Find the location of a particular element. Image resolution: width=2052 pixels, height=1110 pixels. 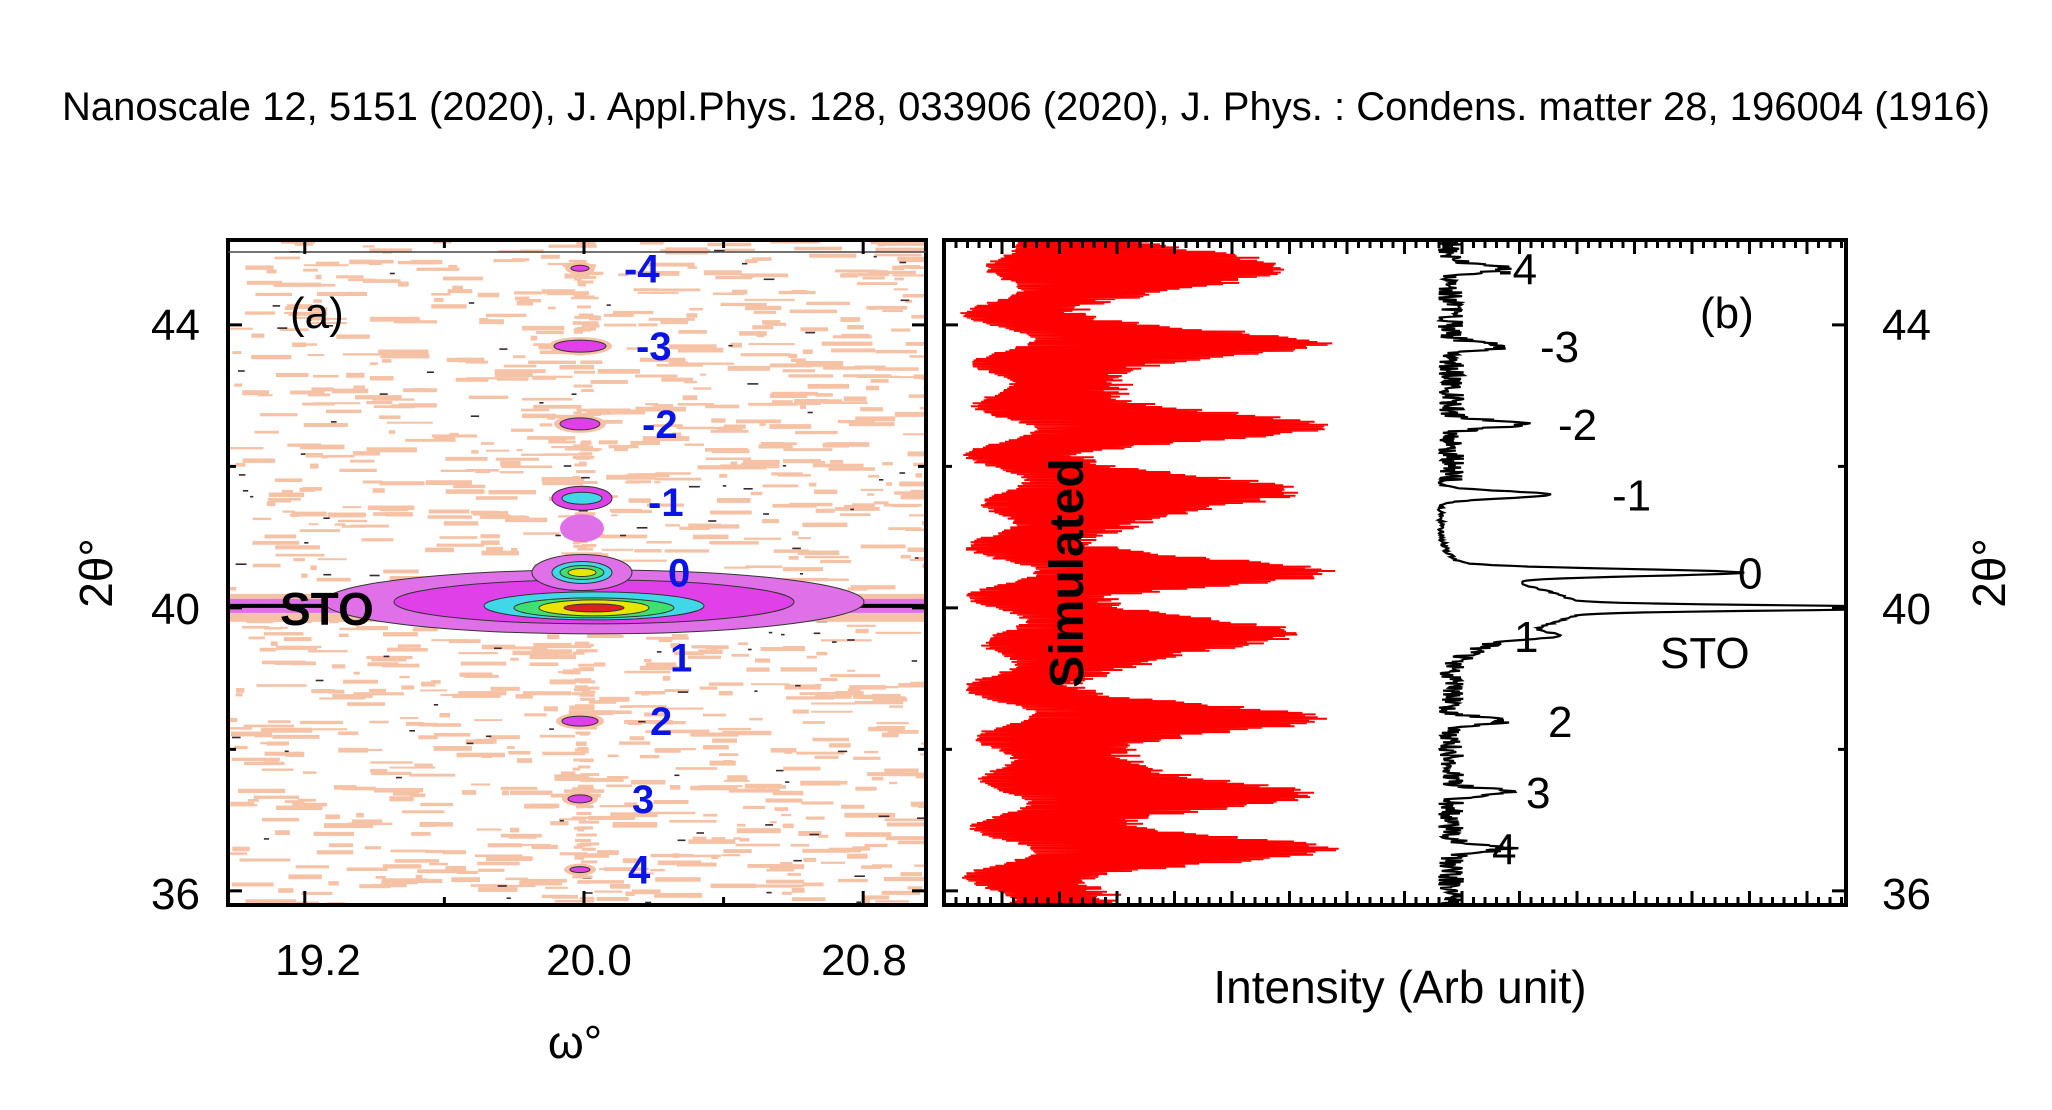

x-axis-title-a: ω° is located at coordinates (575, 1042).